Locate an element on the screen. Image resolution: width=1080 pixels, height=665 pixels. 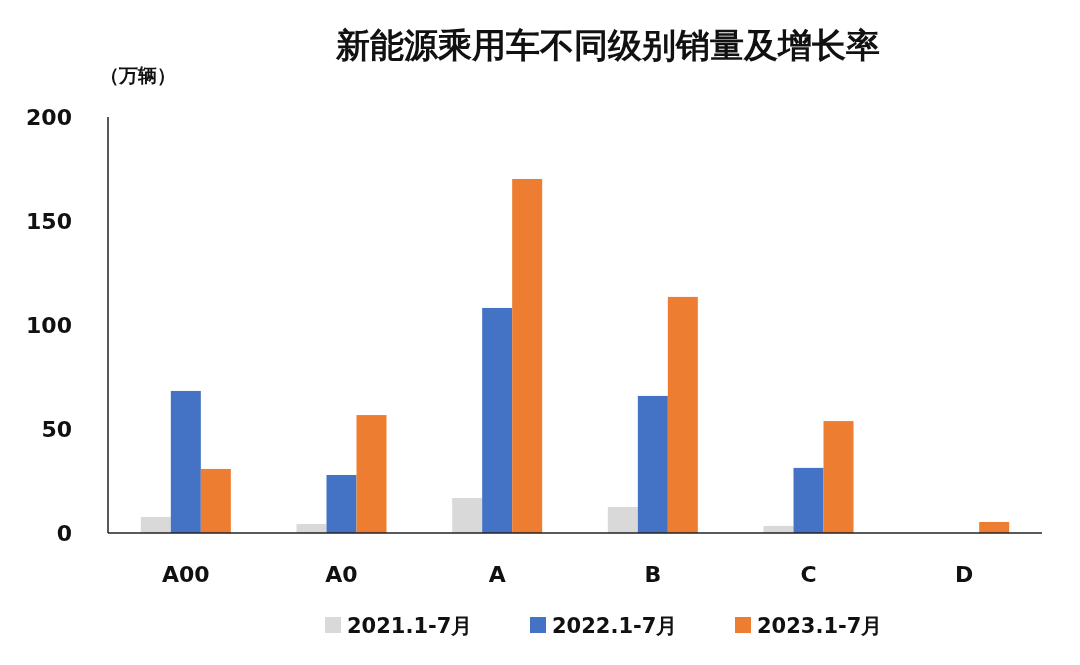
x-tick-label: C is located at coordinates (808, 574).